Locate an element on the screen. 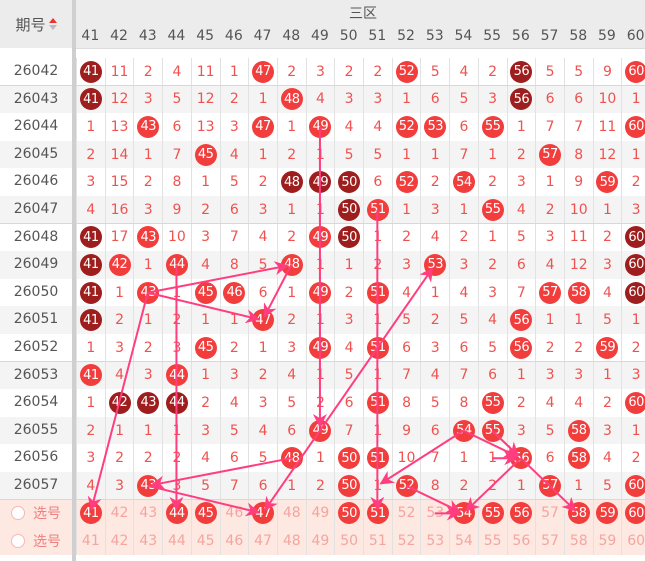  selected-ball: 60 is located at coordinates (635, 513).